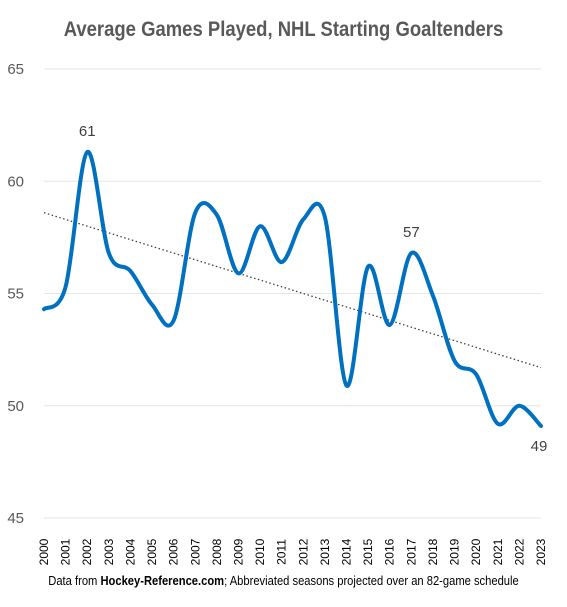 This screenshot has height=607, width=567. What do you see at coordinates (162, 580) in the screenshot?
I see `source-name: Hockey-Reference.com` at bounding box center [162, 580].